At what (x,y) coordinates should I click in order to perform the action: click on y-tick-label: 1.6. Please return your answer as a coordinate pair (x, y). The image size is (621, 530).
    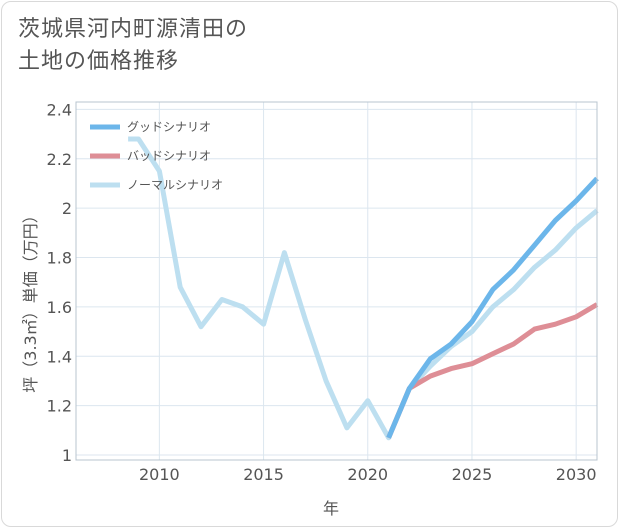
    Looking at the image, I should click on (59, 307).